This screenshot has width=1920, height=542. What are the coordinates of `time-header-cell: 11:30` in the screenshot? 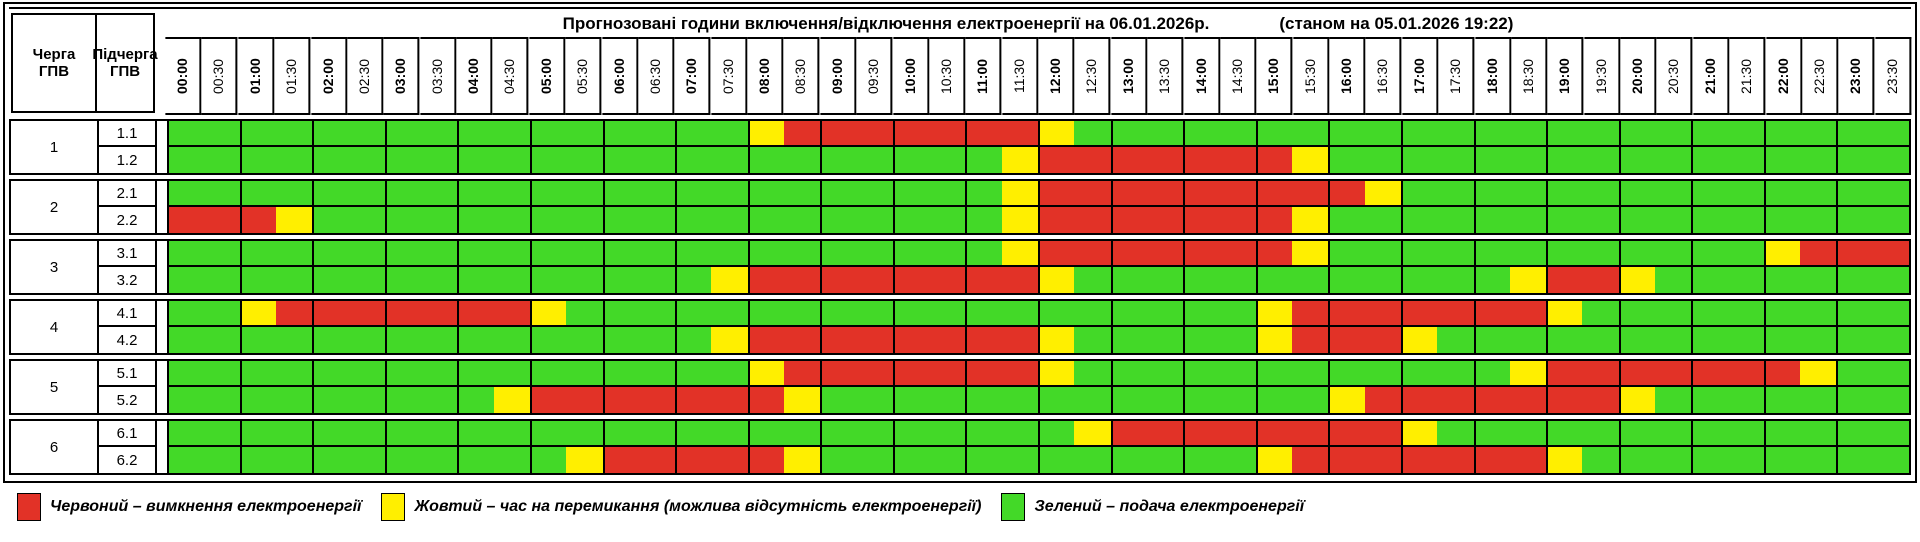 It's located at (1019, 76).